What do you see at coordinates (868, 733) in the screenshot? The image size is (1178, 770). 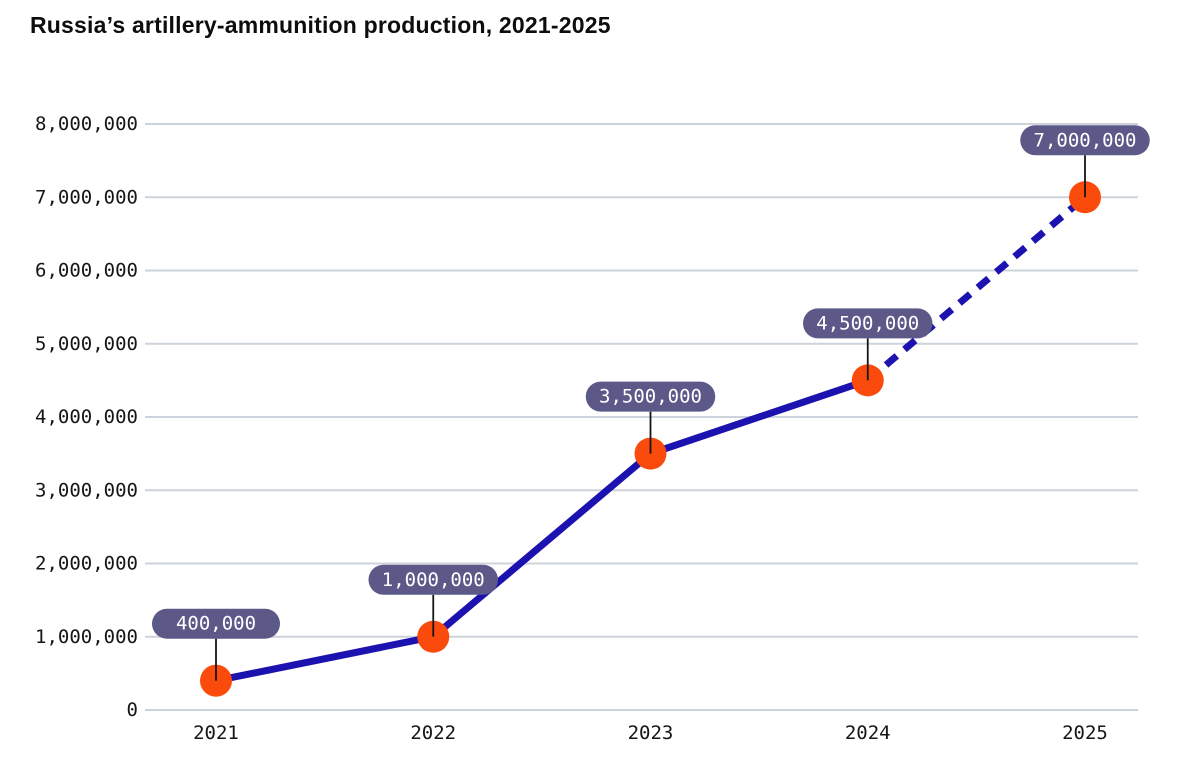 I see `x-tick-label: 2024` at bounding box center [868, 733].